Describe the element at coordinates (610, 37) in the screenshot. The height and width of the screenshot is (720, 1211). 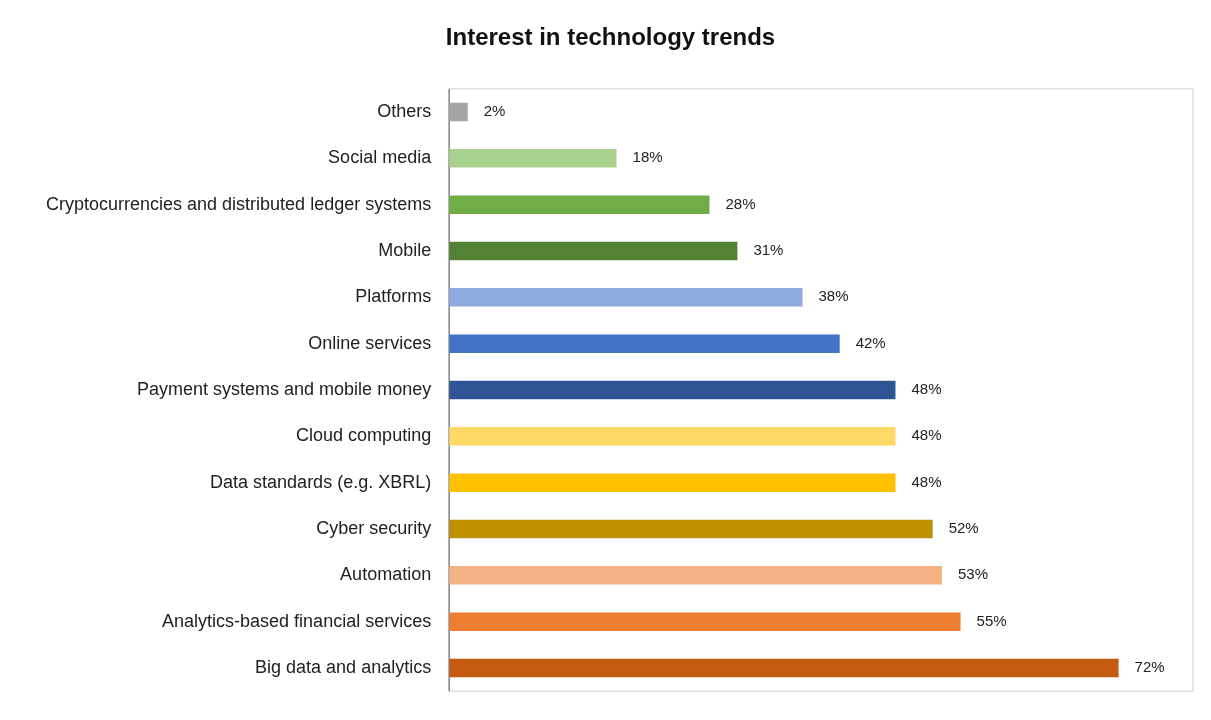
I see `chart-title: Interest in technology trends` at that location.